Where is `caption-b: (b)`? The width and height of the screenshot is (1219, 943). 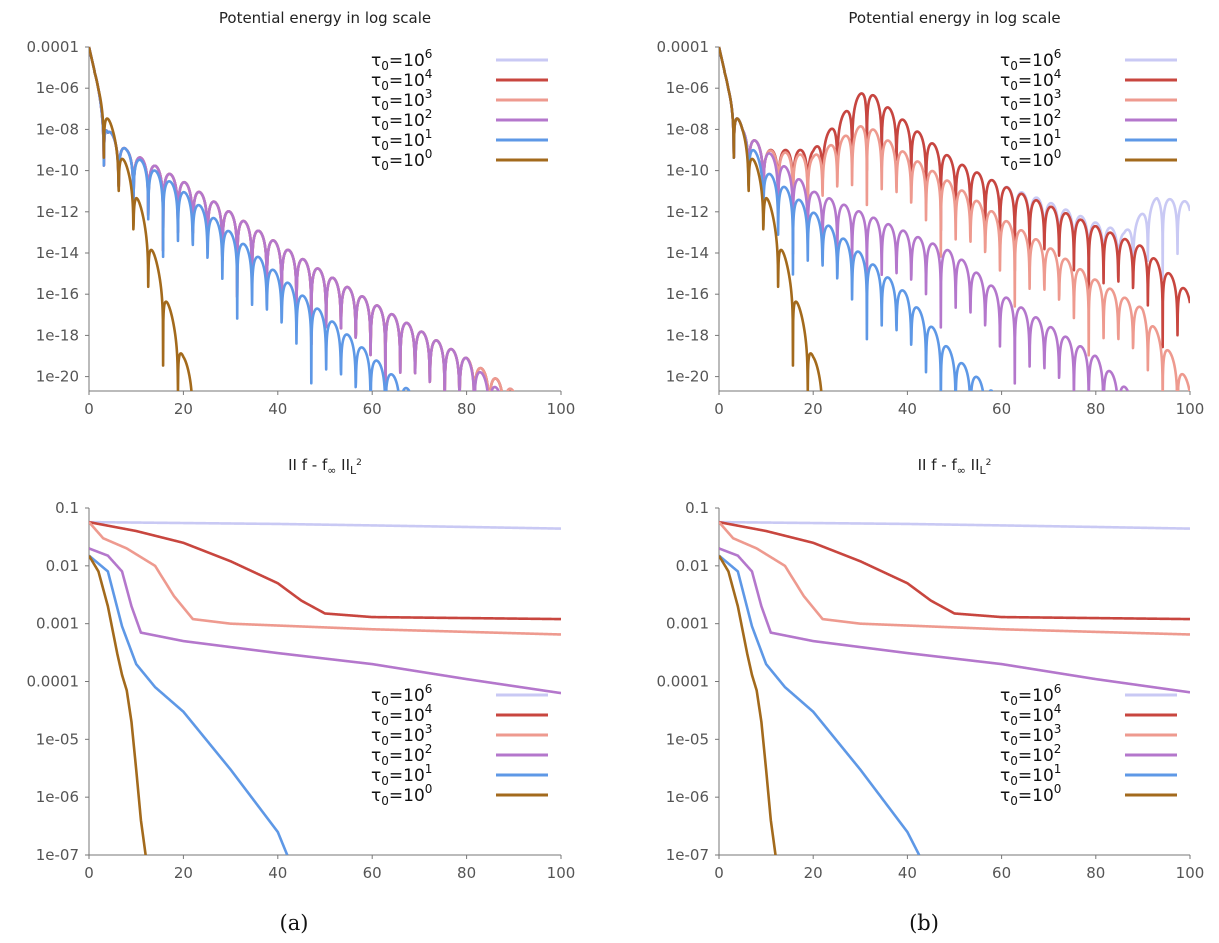
caption-b: (b) is located at coordinates (924, 923).